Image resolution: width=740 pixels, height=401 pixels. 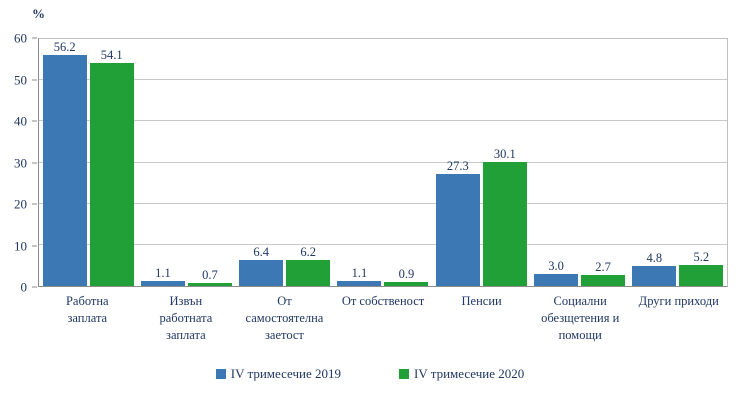 I want to click on x-category-label: От собственост, so click(x=383, y=301).